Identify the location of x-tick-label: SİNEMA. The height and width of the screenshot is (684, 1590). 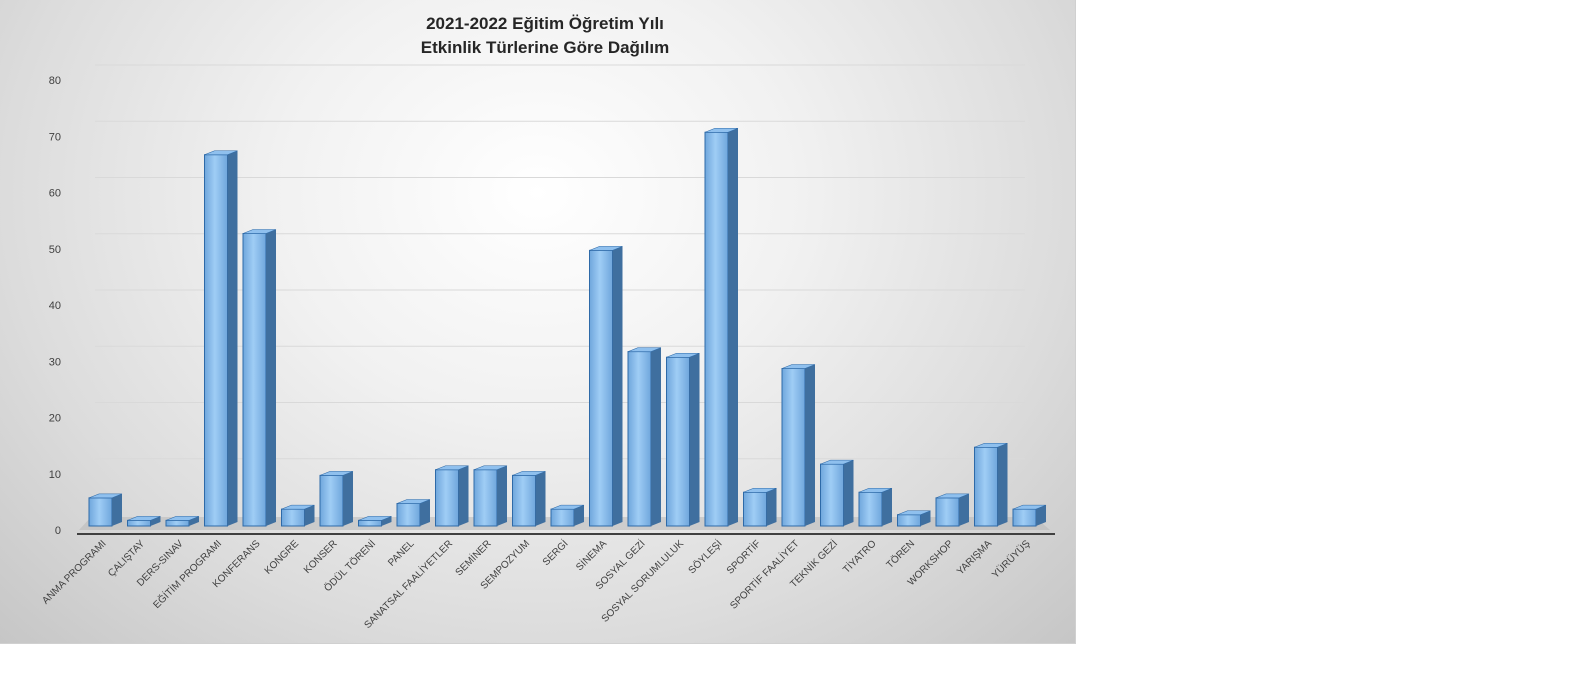
(591, 555).